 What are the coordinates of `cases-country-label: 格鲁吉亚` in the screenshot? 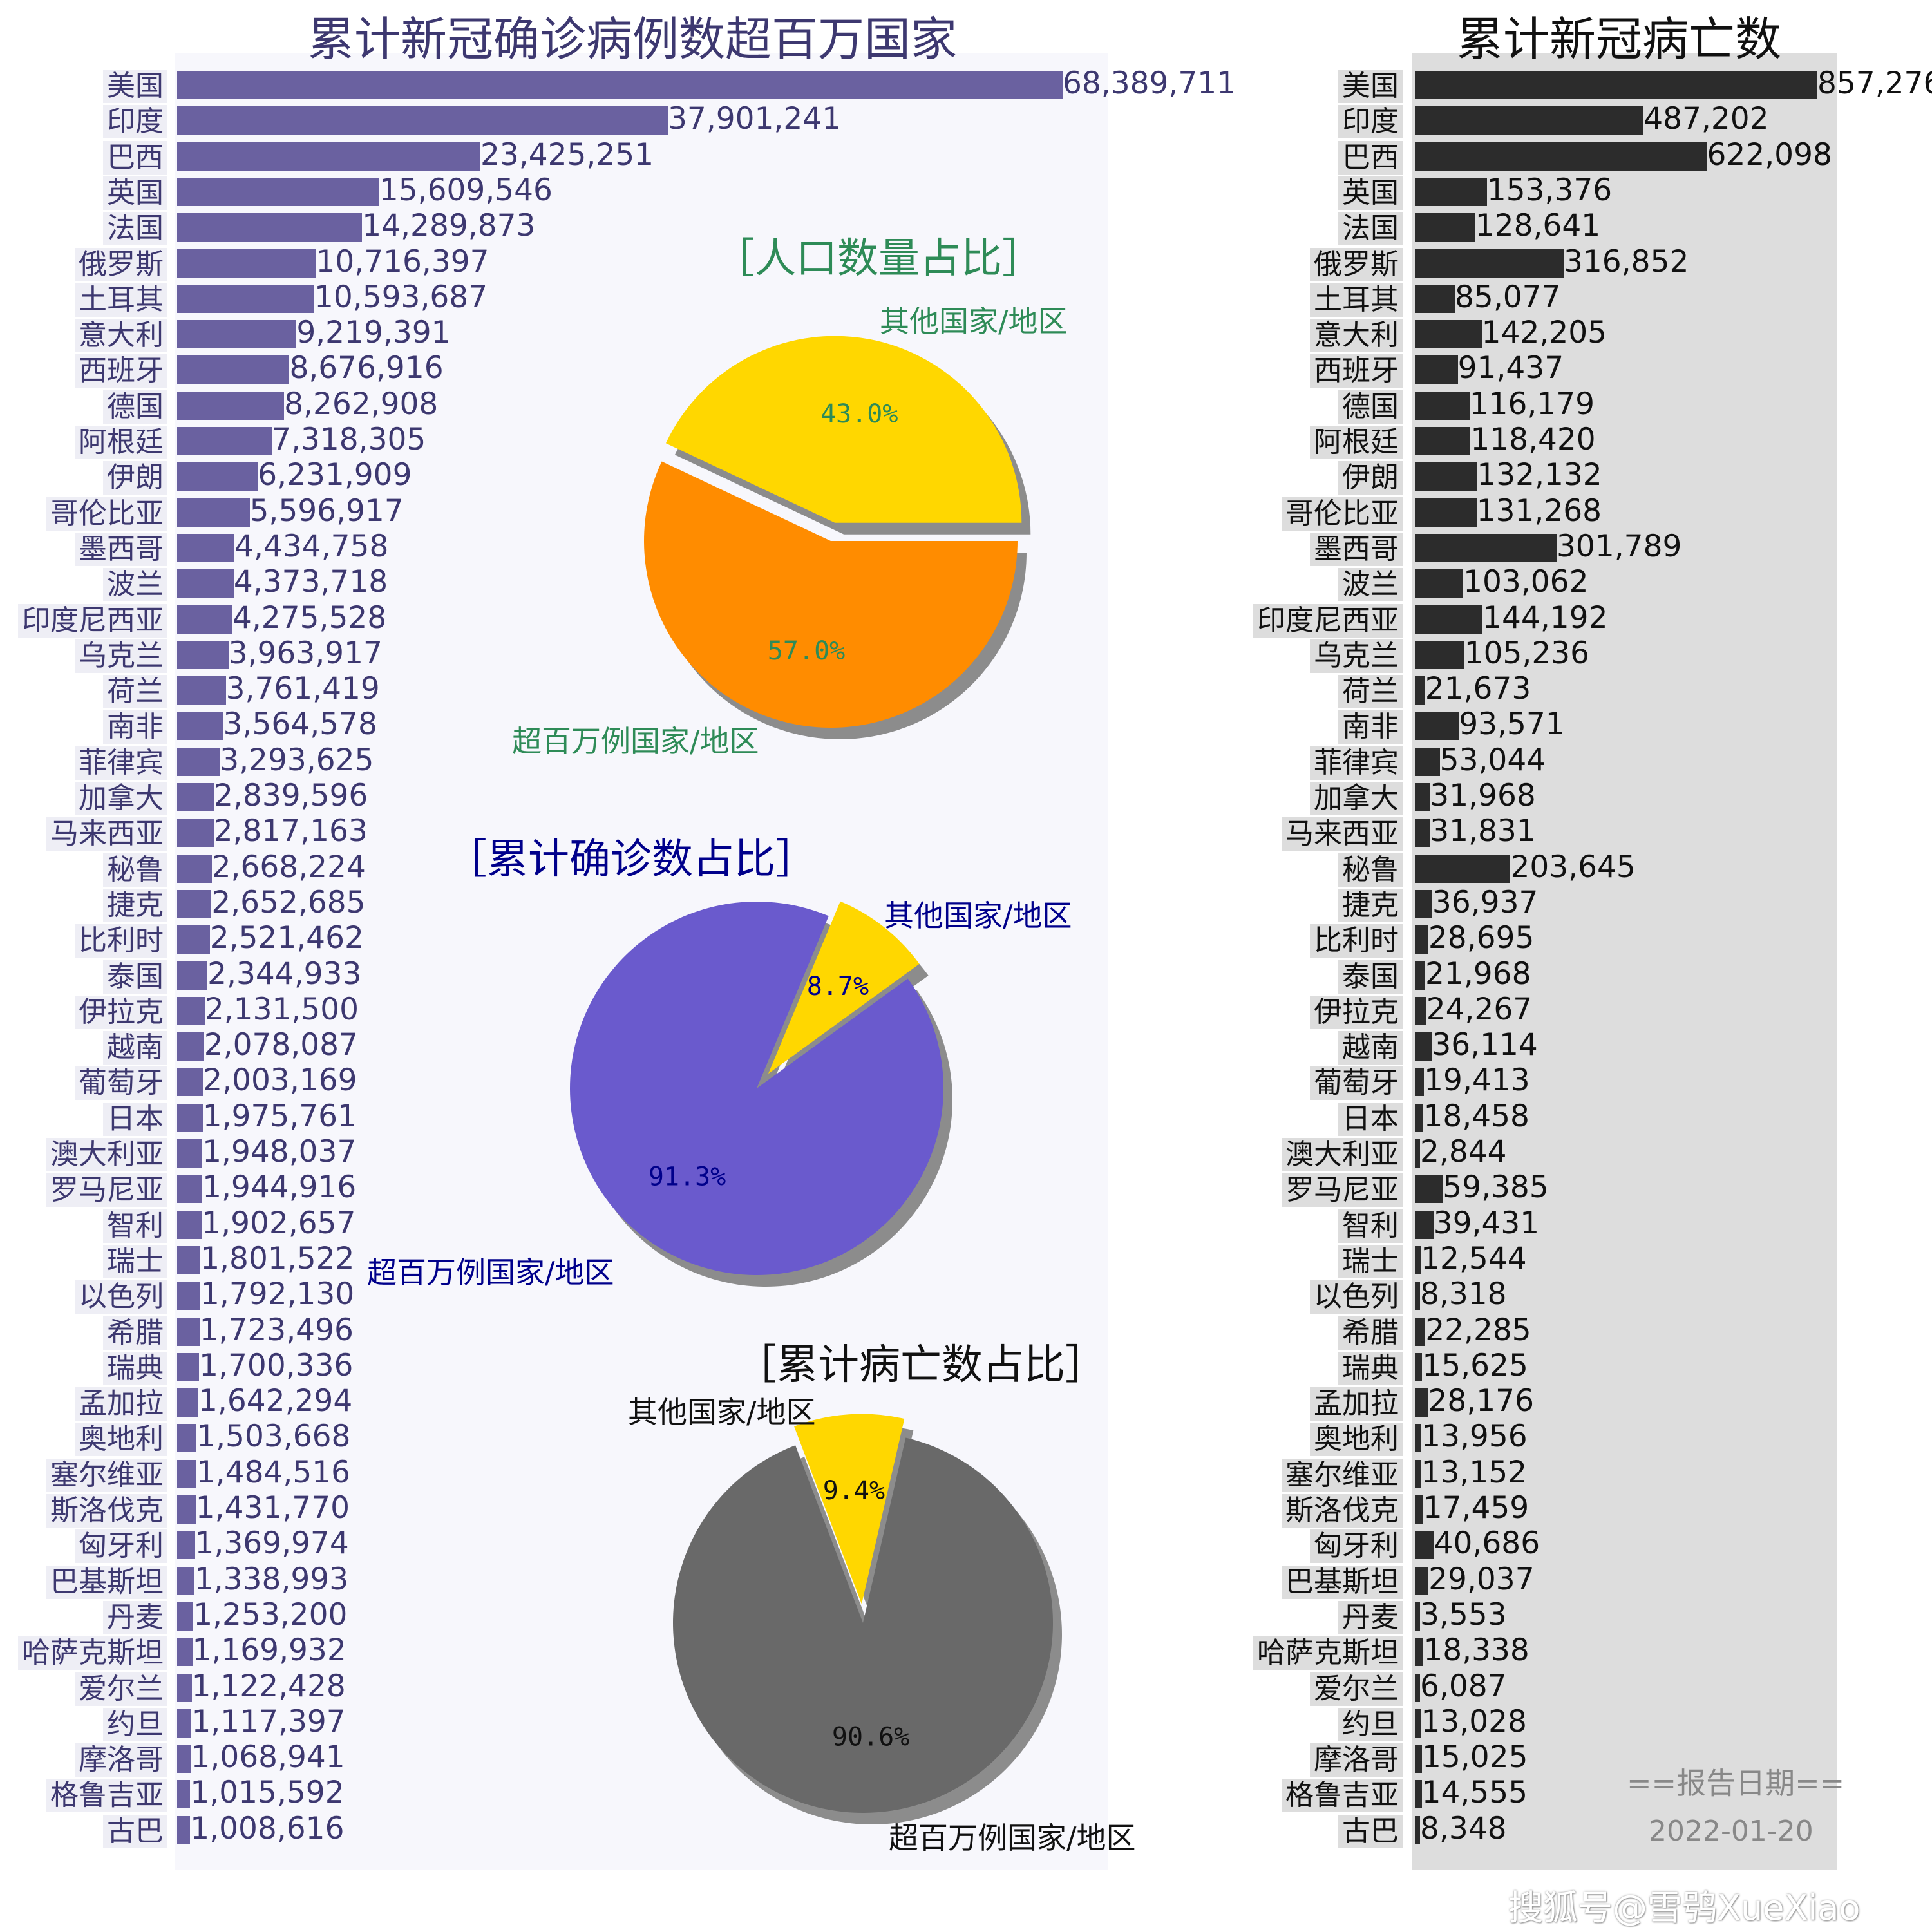 It's located at (107, 1796).